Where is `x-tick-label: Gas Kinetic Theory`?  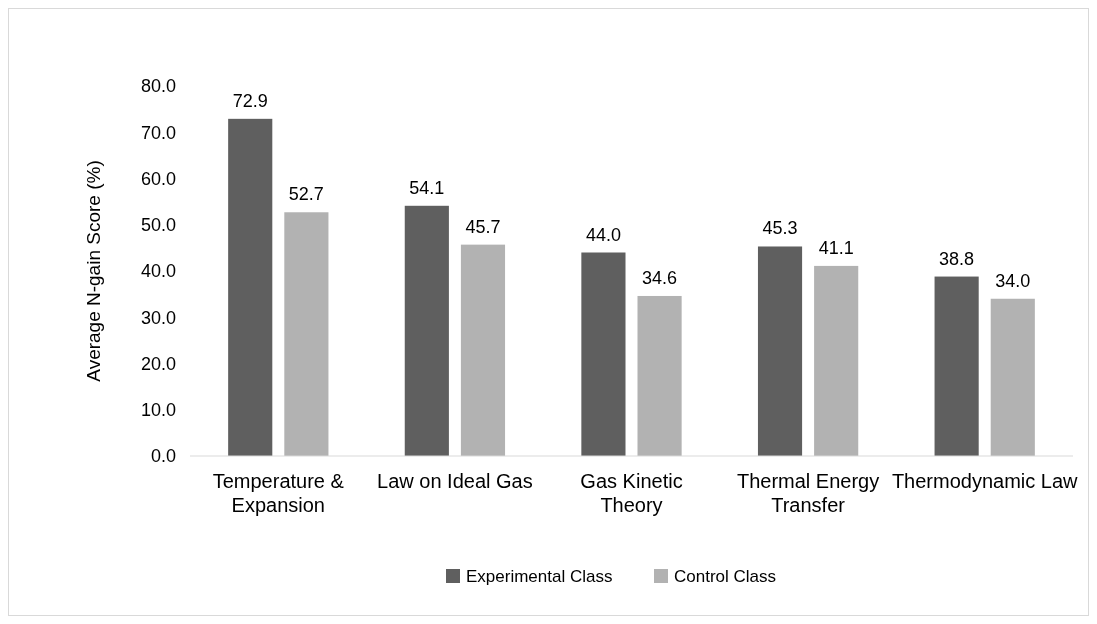
x-tick-label: Gas Kinetic Theory is located at coordinates (631, 493).